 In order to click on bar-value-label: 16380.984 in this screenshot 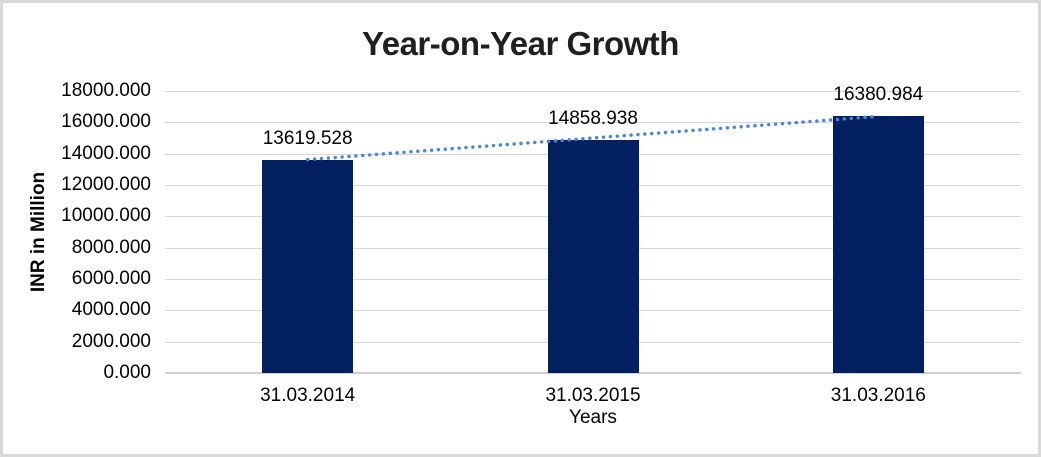, I will do `click(878, 95)`.